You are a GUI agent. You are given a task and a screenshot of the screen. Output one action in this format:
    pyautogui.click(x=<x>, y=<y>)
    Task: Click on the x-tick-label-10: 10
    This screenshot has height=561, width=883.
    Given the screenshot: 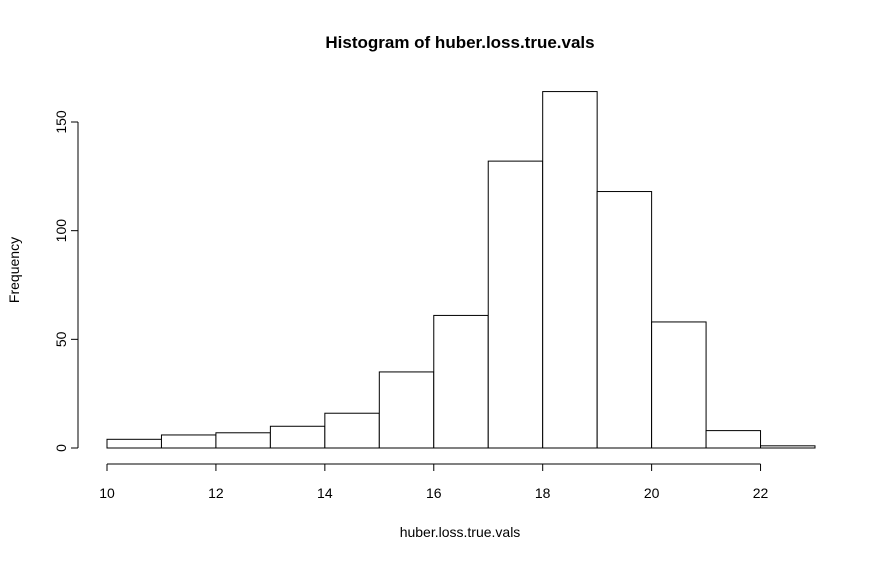 What is the action you would take?
    pyautogui.click(x=107, y=493)
    